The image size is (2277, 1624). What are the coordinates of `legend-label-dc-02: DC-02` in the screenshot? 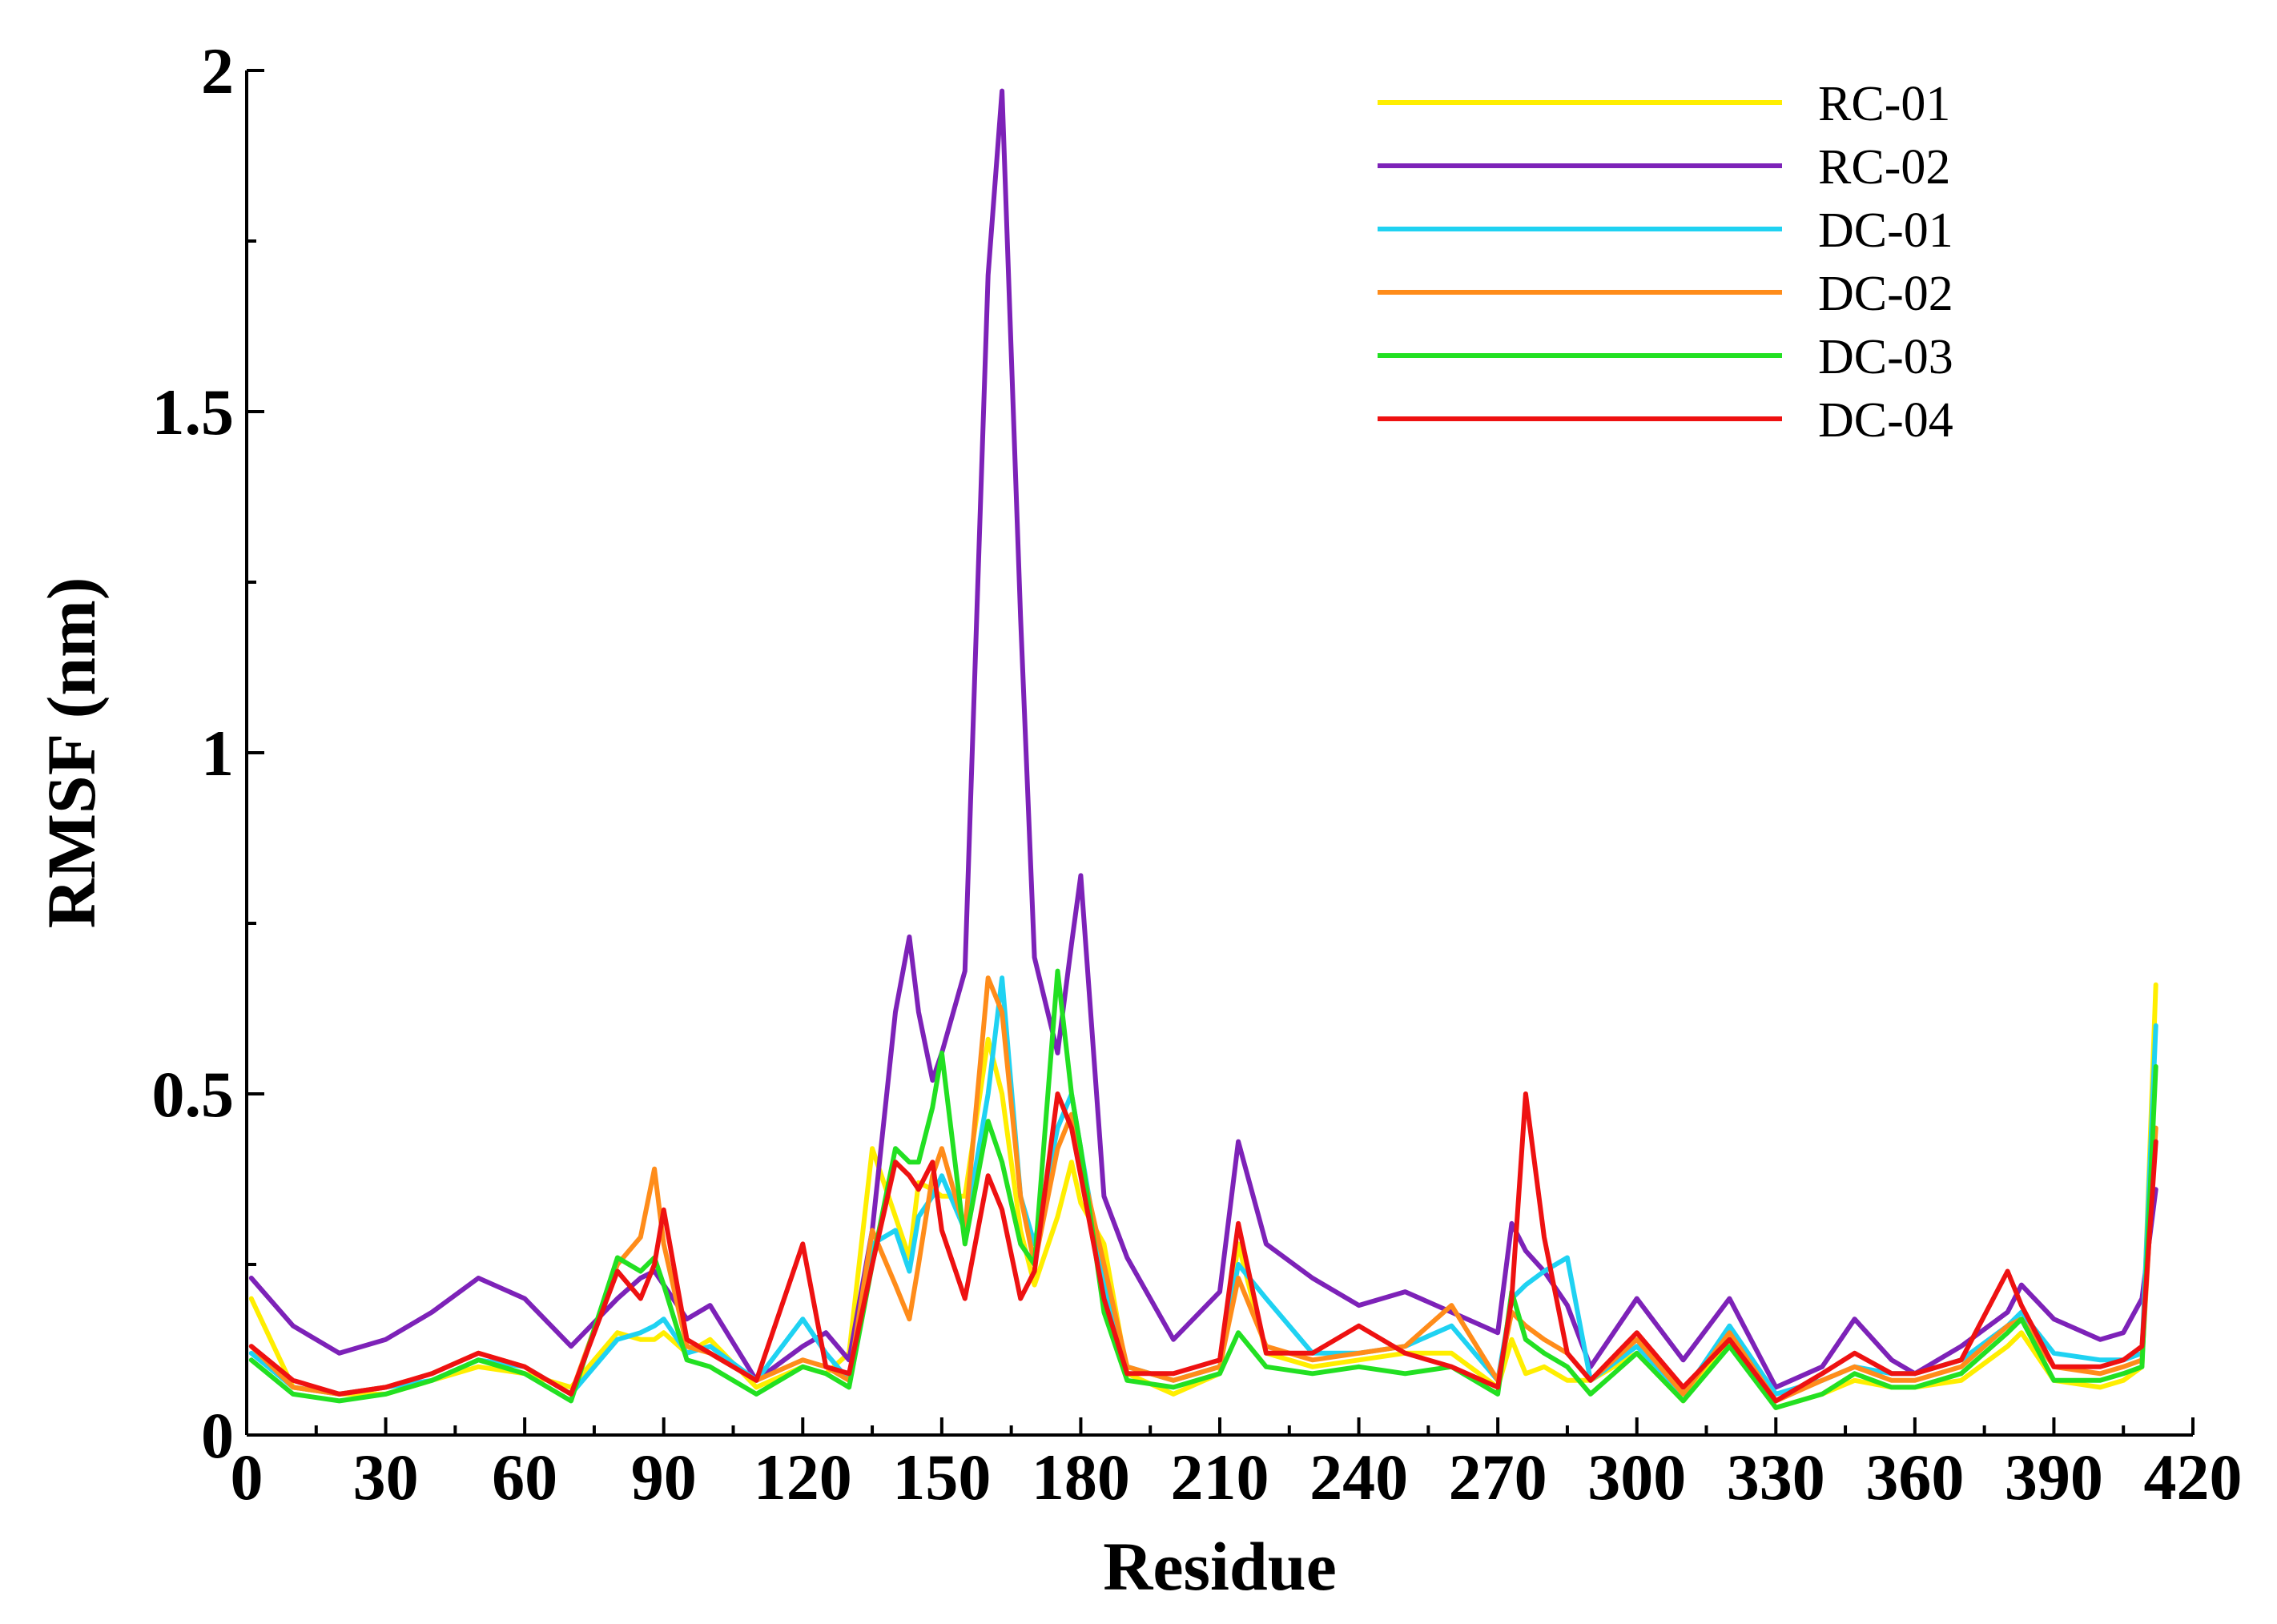 It's located at (1886, 294).